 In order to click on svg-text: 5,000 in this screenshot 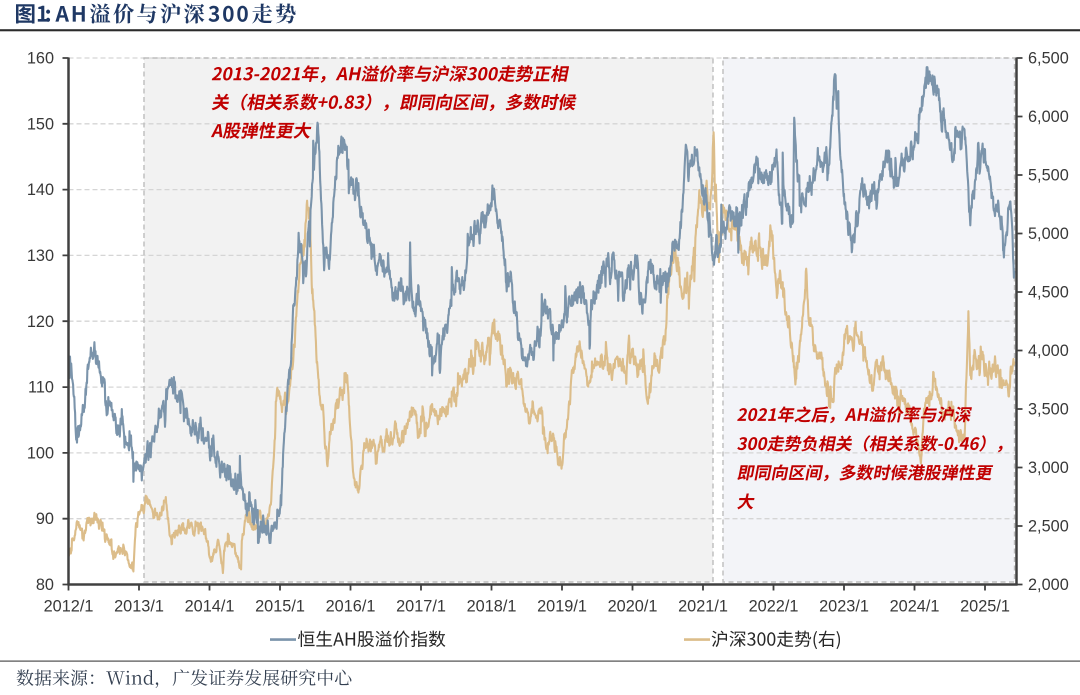, I will do `click(1048, 234)`.